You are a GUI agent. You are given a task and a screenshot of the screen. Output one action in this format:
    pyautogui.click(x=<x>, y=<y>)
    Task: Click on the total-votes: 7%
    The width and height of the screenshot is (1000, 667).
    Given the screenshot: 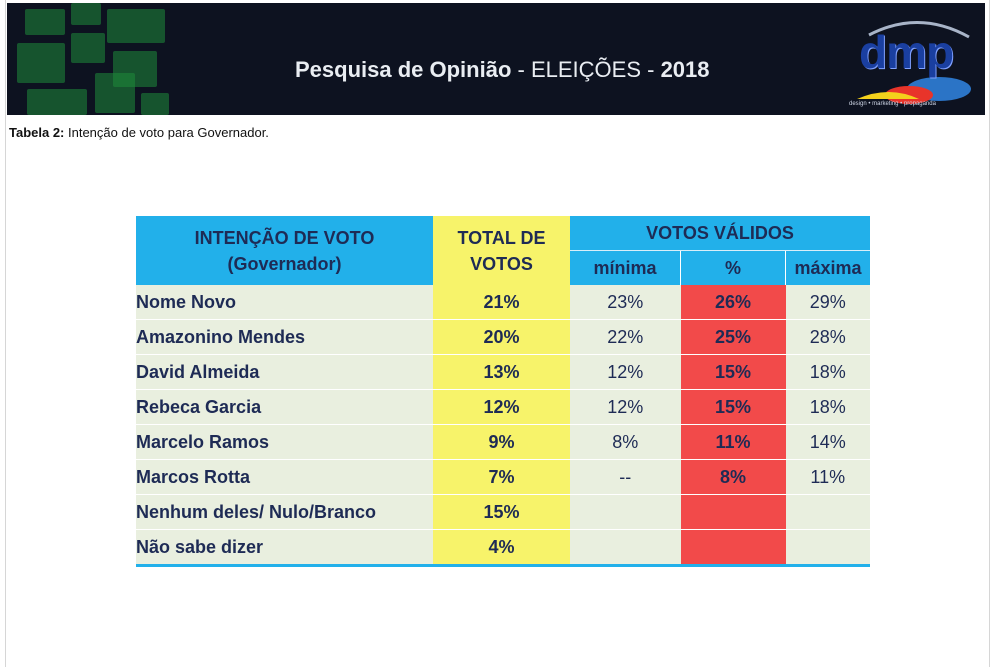 What is the action you would take?
    pyautogui.click(x=501, y=477)
    